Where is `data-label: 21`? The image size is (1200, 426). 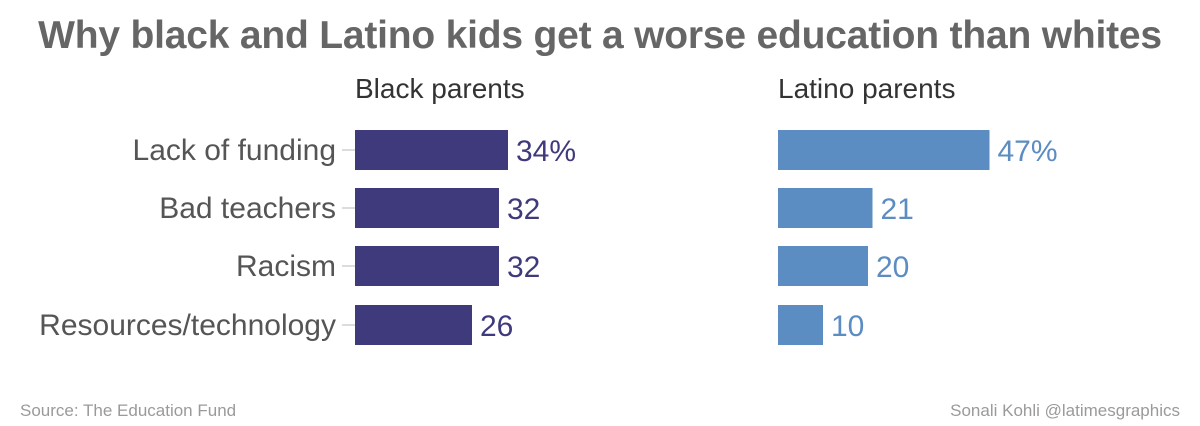
data-label: 21 is located at coordinates (897, 209).